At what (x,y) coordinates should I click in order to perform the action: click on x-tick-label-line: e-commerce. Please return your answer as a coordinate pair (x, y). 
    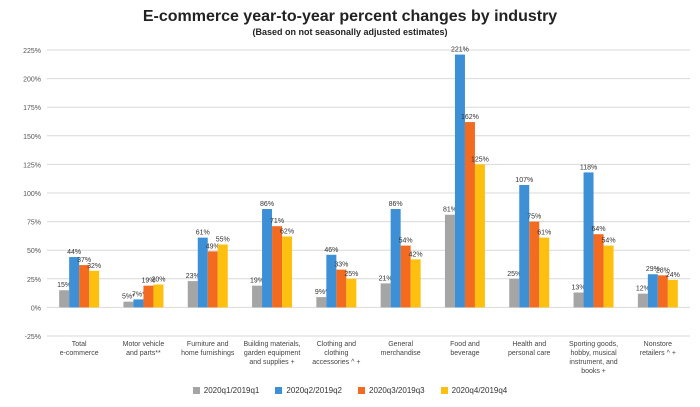
    Looking at the image, I should click on (79, 353).